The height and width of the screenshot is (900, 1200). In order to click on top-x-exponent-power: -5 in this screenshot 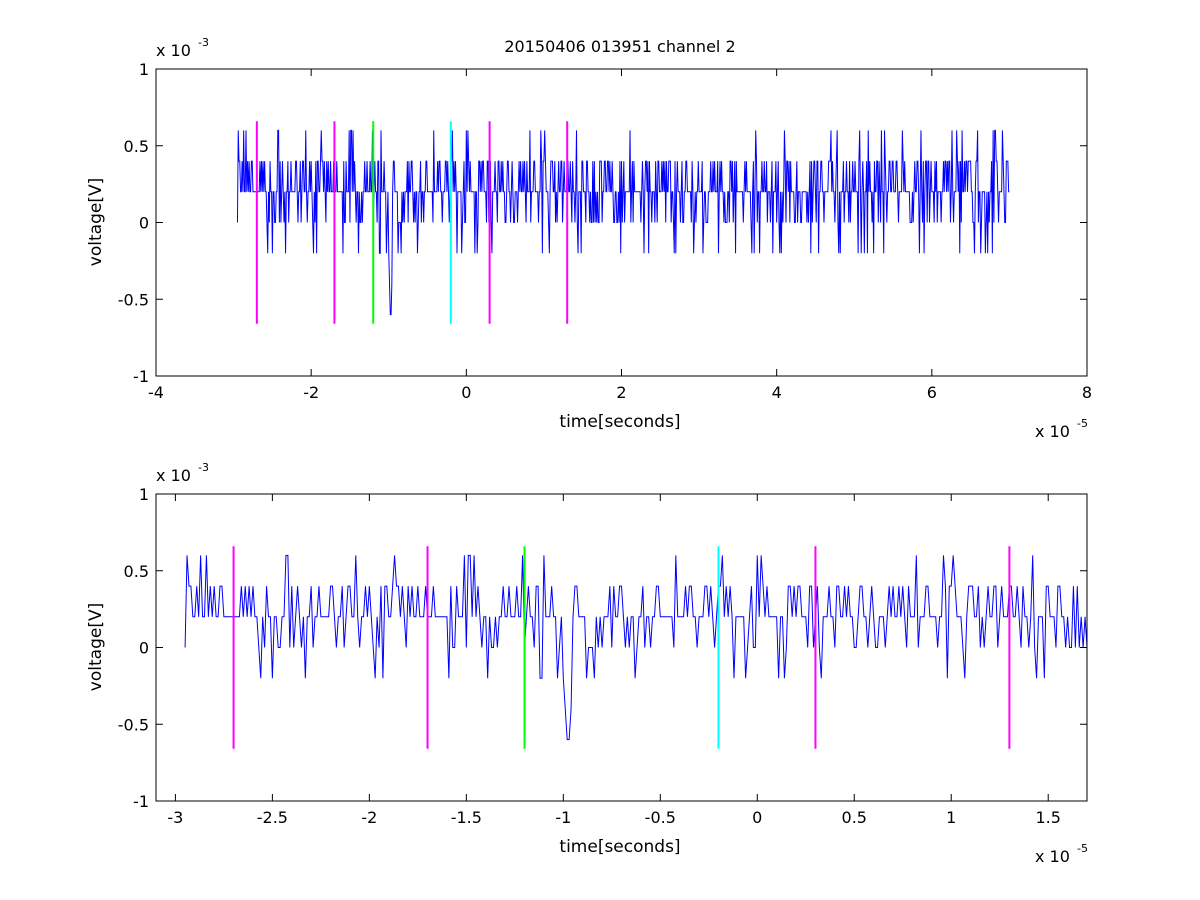, I will do `click(1082, 423)`.